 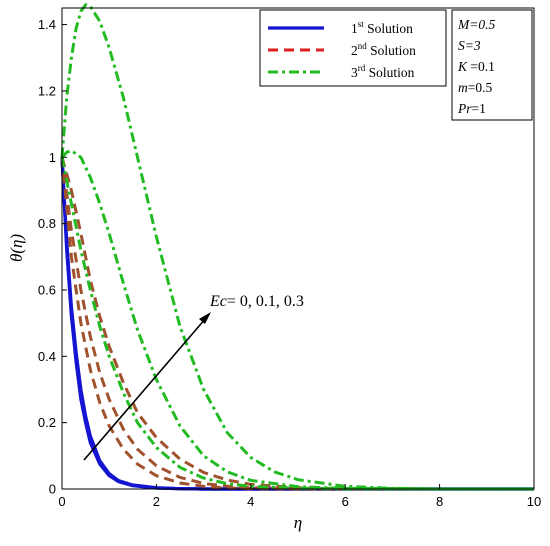 I want to click on legend-entry-3-rest: Solution, so click(x=389, y=72).